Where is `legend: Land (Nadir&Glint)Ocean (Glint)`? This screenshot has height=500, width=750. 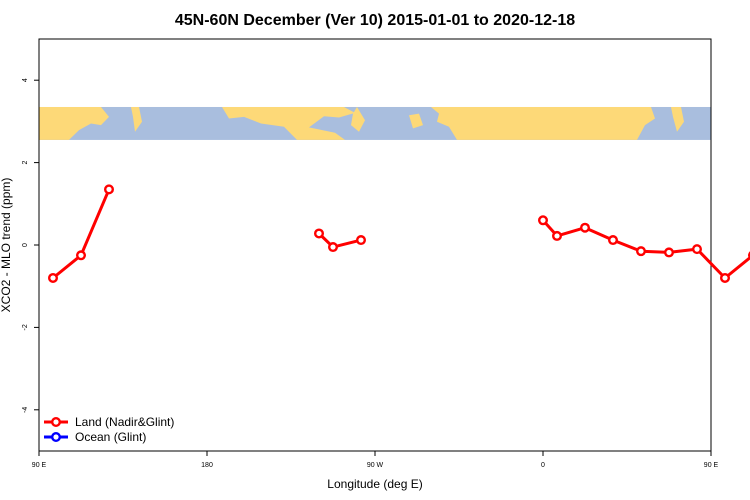
legend: Land (Nadir&Glint)Ocean (Glint) is located at coordinates (109, 429).